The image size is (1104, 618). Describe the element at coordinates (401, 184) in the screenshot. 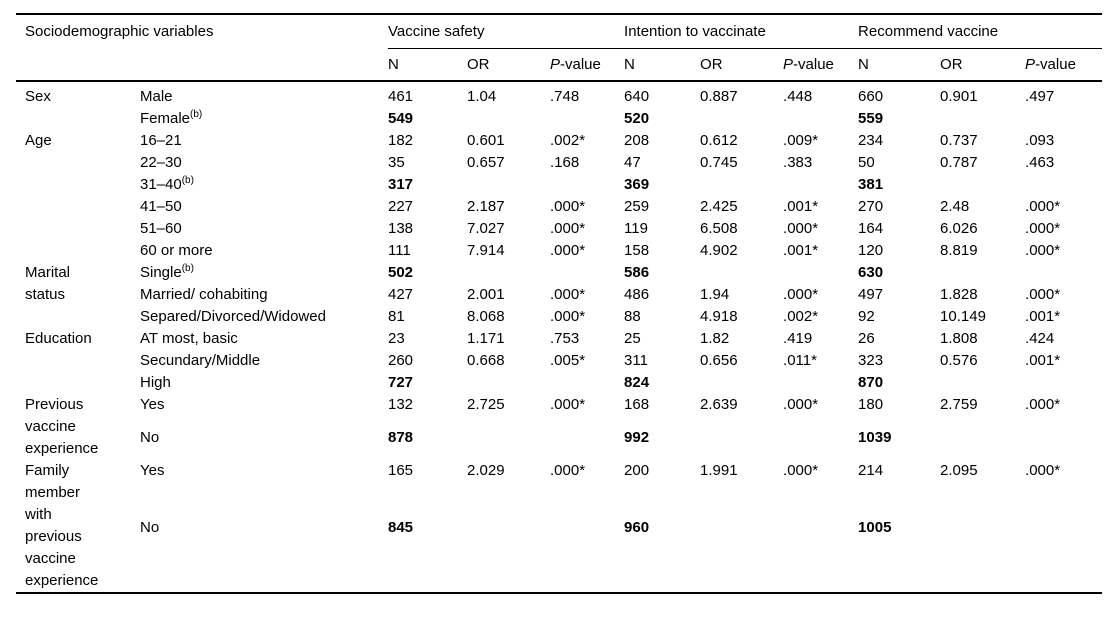

I see `value-cell: 317` at that location.